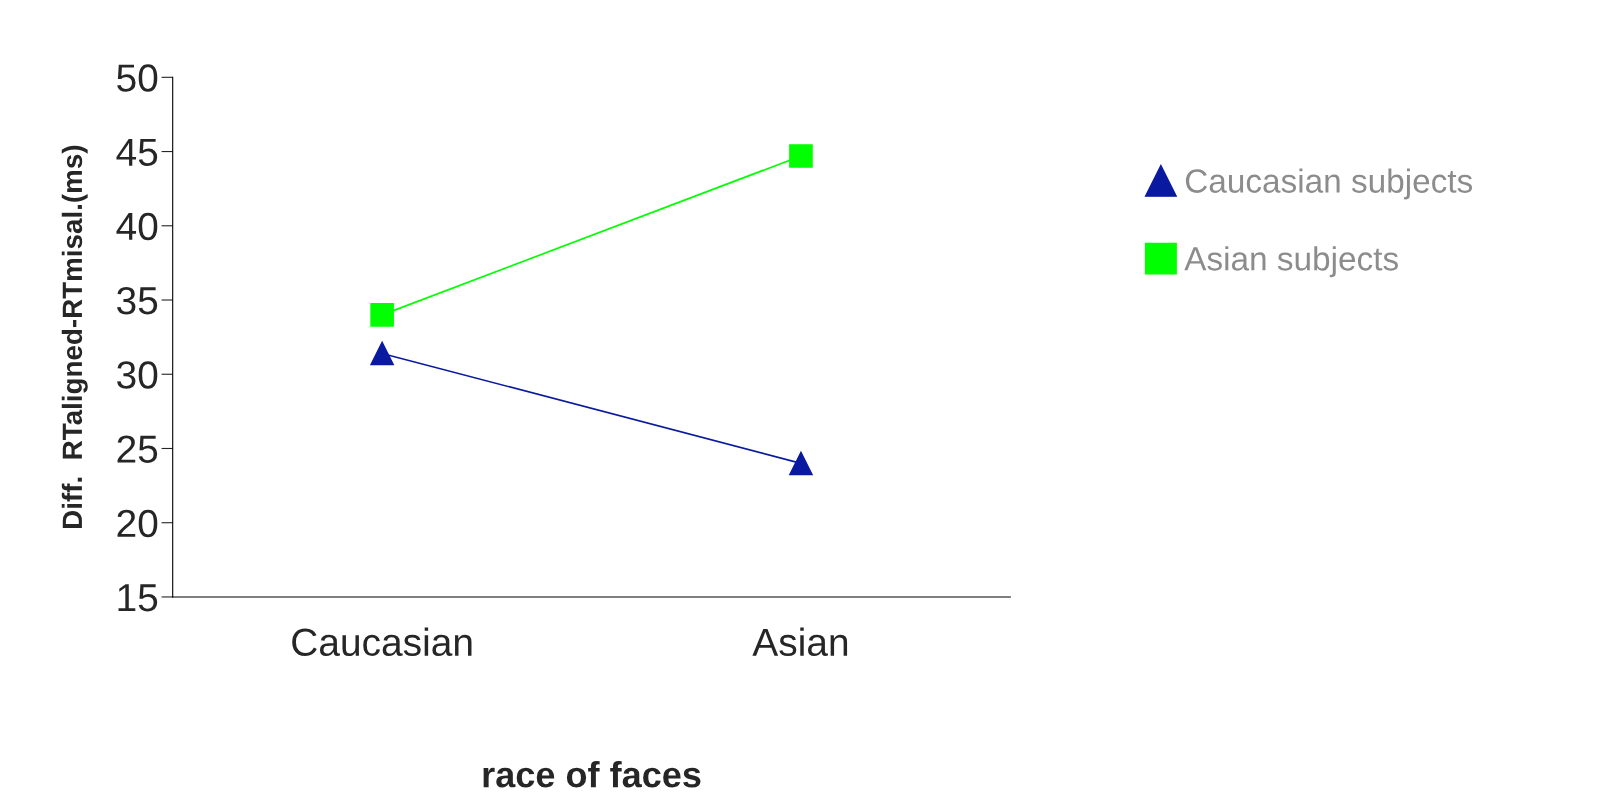 The width and height of the screenshot is (1614, 797). What do you see at coordinates (137, 523) in the screenshot?
I see `y-tick-label: 20` at bounding box center [137, 523].